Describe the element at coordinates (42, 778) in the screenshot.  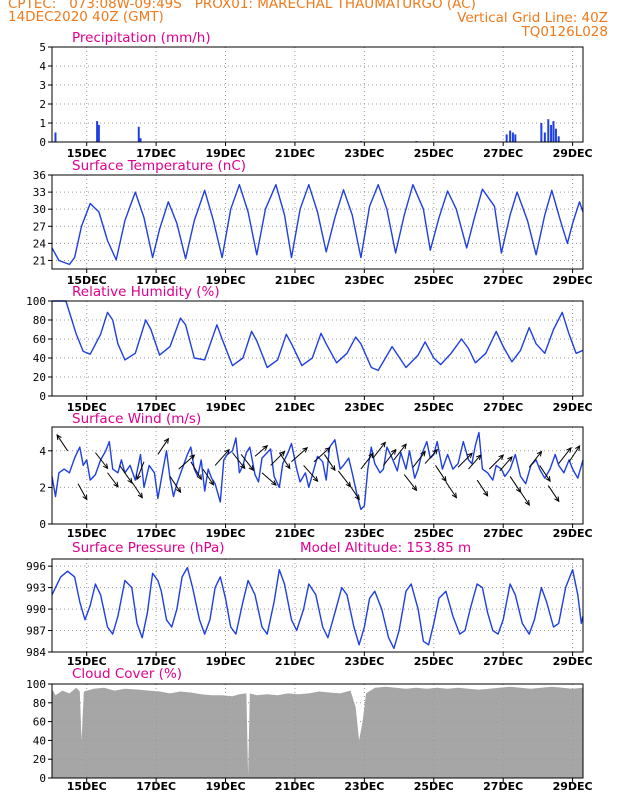
I see `y-tick-label: 0` at that location.